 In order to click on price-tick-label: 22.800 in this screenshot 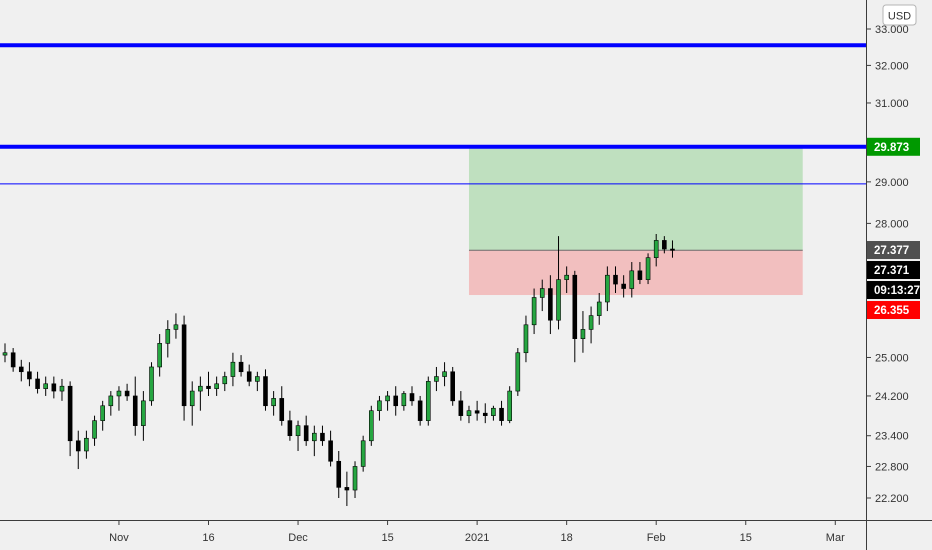, I will do `click(892, 467)`.